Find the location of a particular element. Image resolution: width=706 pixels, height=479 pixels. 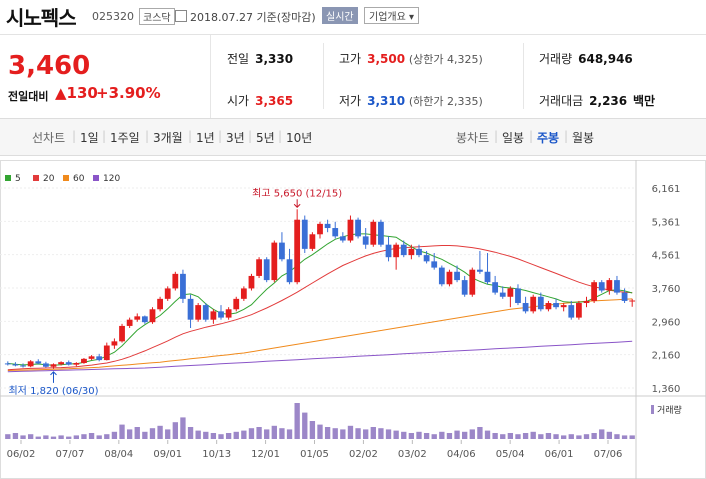

x-tick-label: 09/01 is located at coordinates (167, 454).